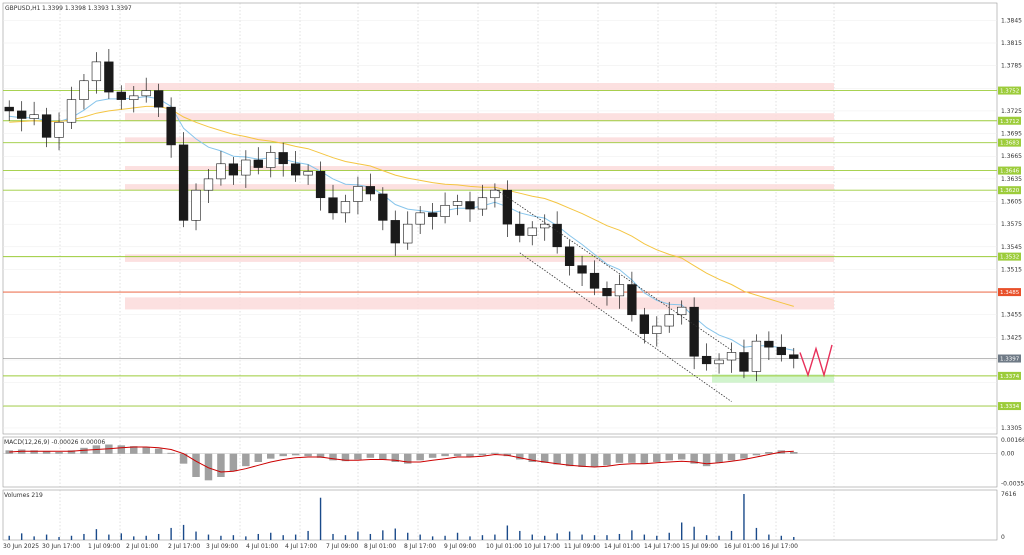 The width and height of the screenshot is (1024, 555). What do you see at coordinates (1011, 43) in the screenshot?
I see `y-tick-label: 1.3815` at bounding box center [1011, 43].